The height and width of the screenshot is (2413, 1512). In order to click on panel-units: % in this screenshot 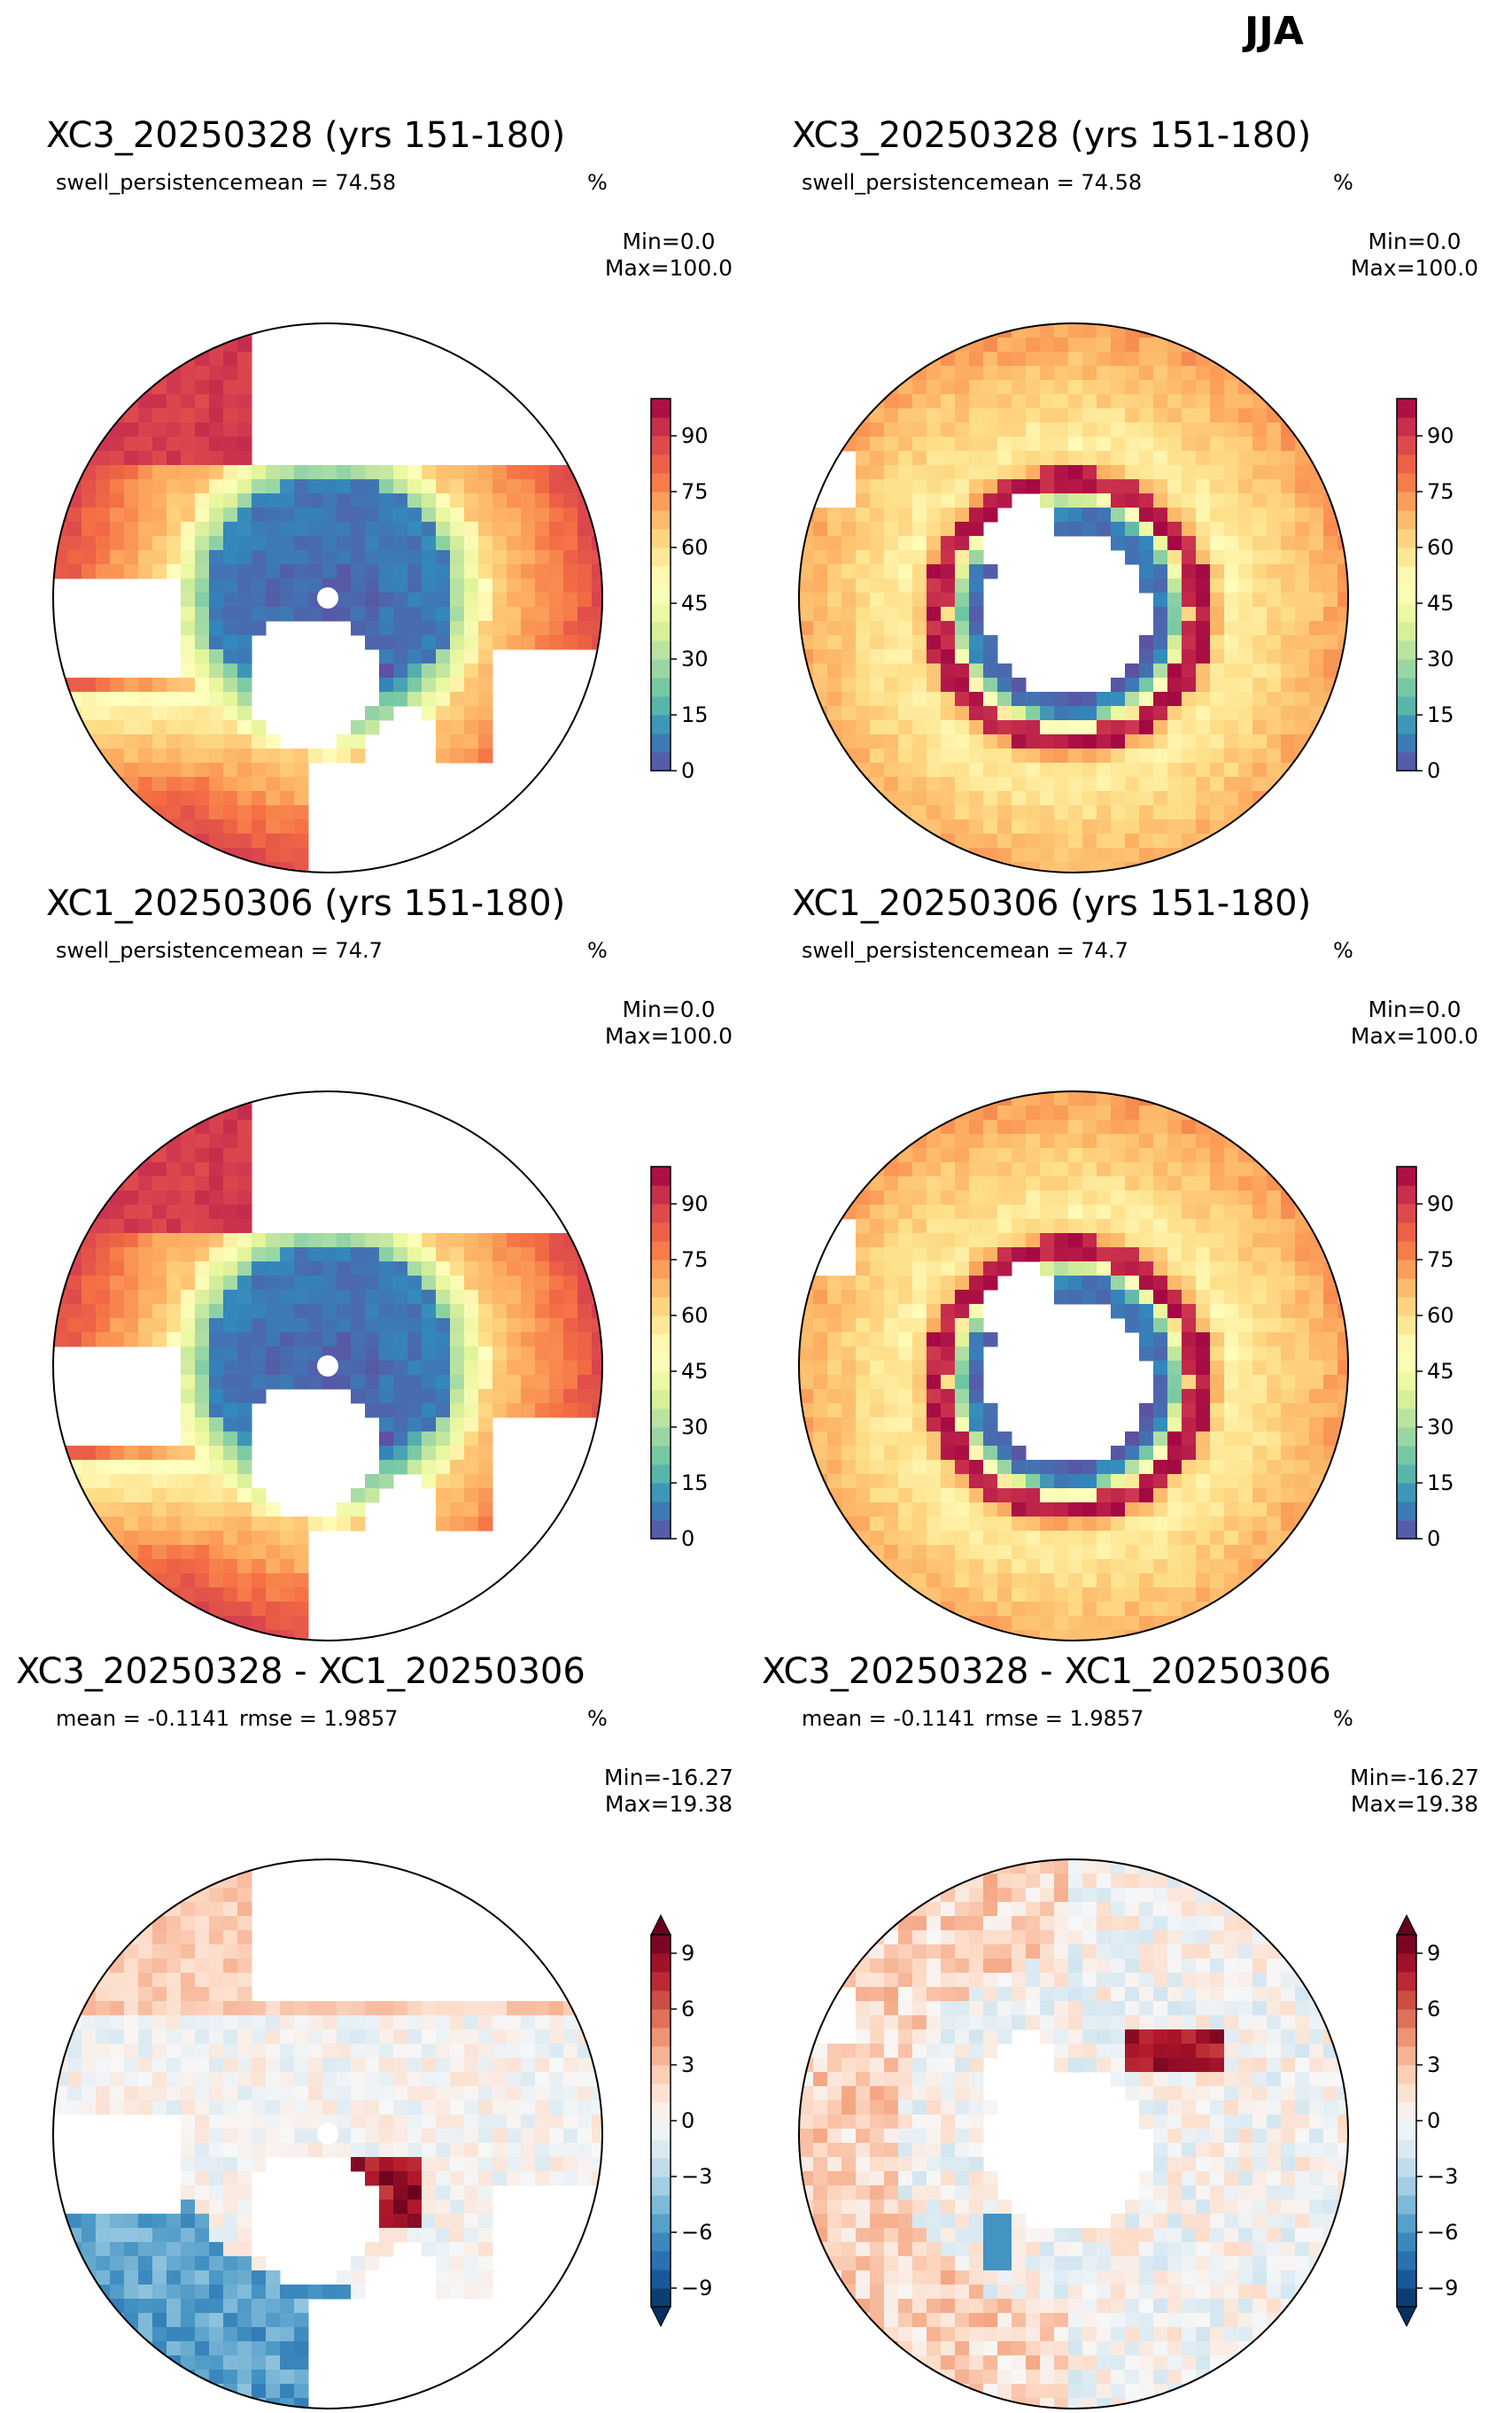, I will do `click(1343, 1718)`.